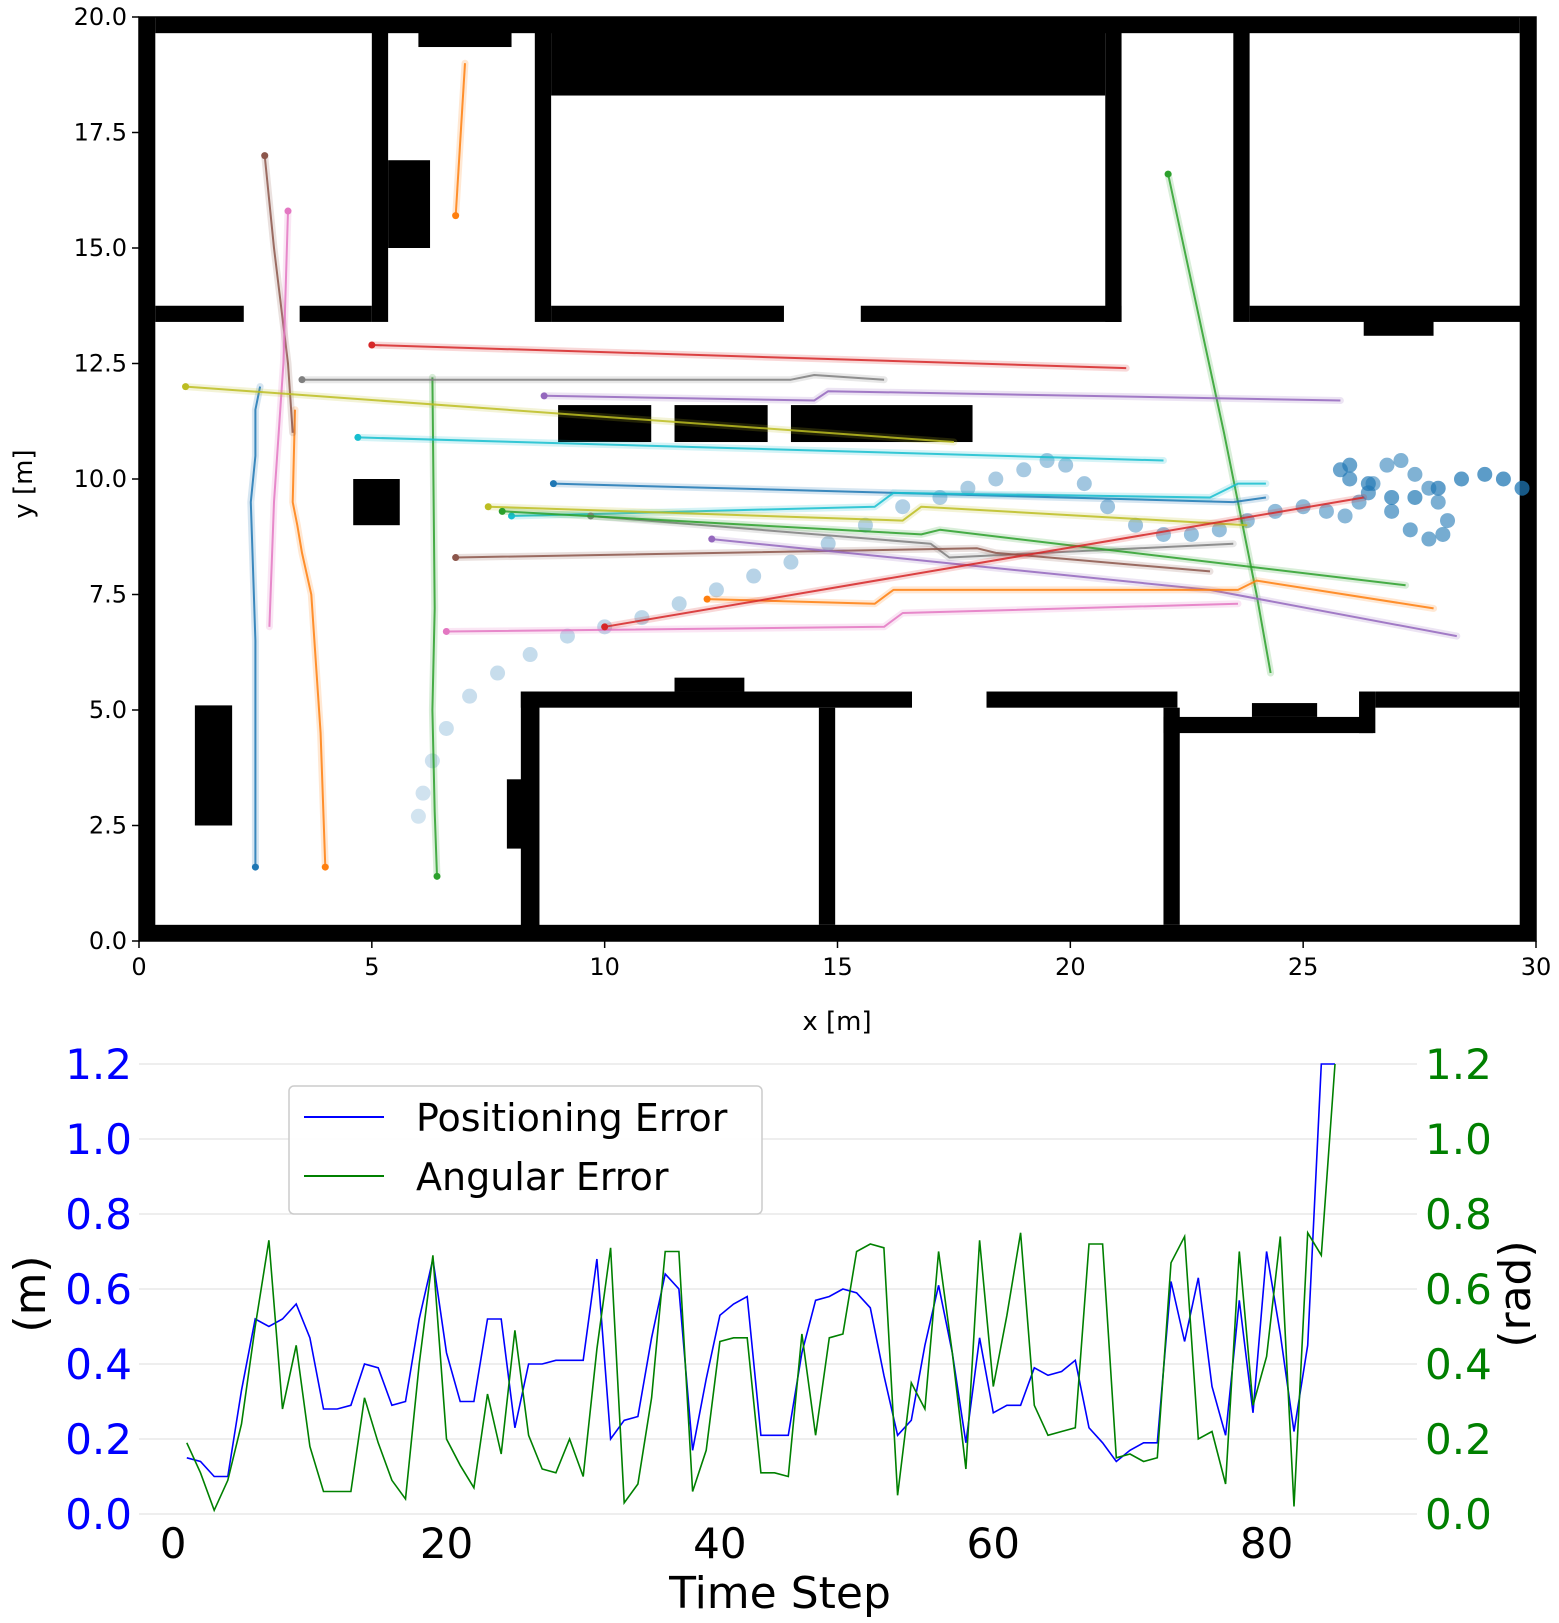  I want to click on map-x-tick-label-5: 25, so click(1303, 967).